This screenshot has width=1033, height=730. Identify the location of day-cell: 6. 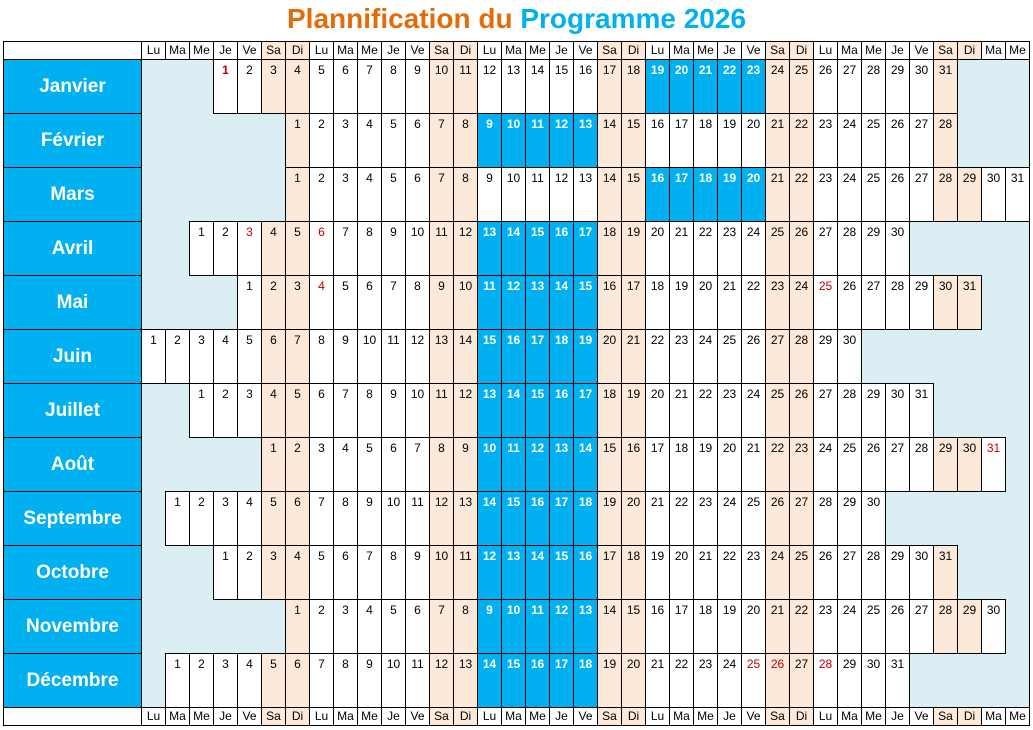
(369, 303).